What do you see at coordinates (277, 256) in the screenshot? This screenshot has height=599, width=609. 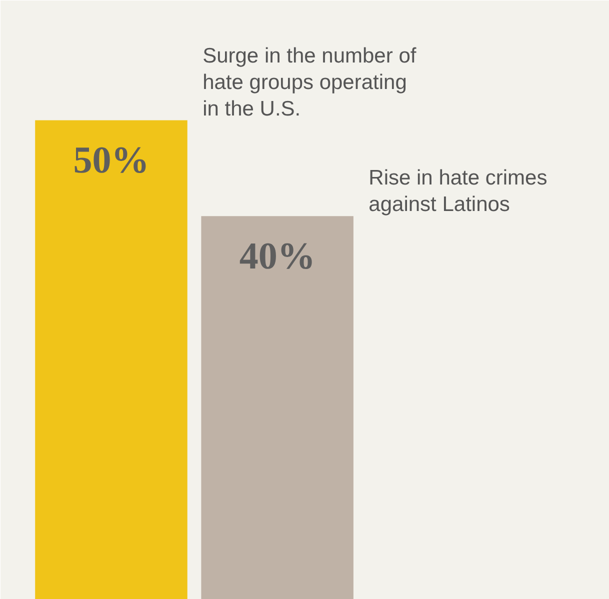 I see `data-label: 40%` at bounding box center [277, 256].